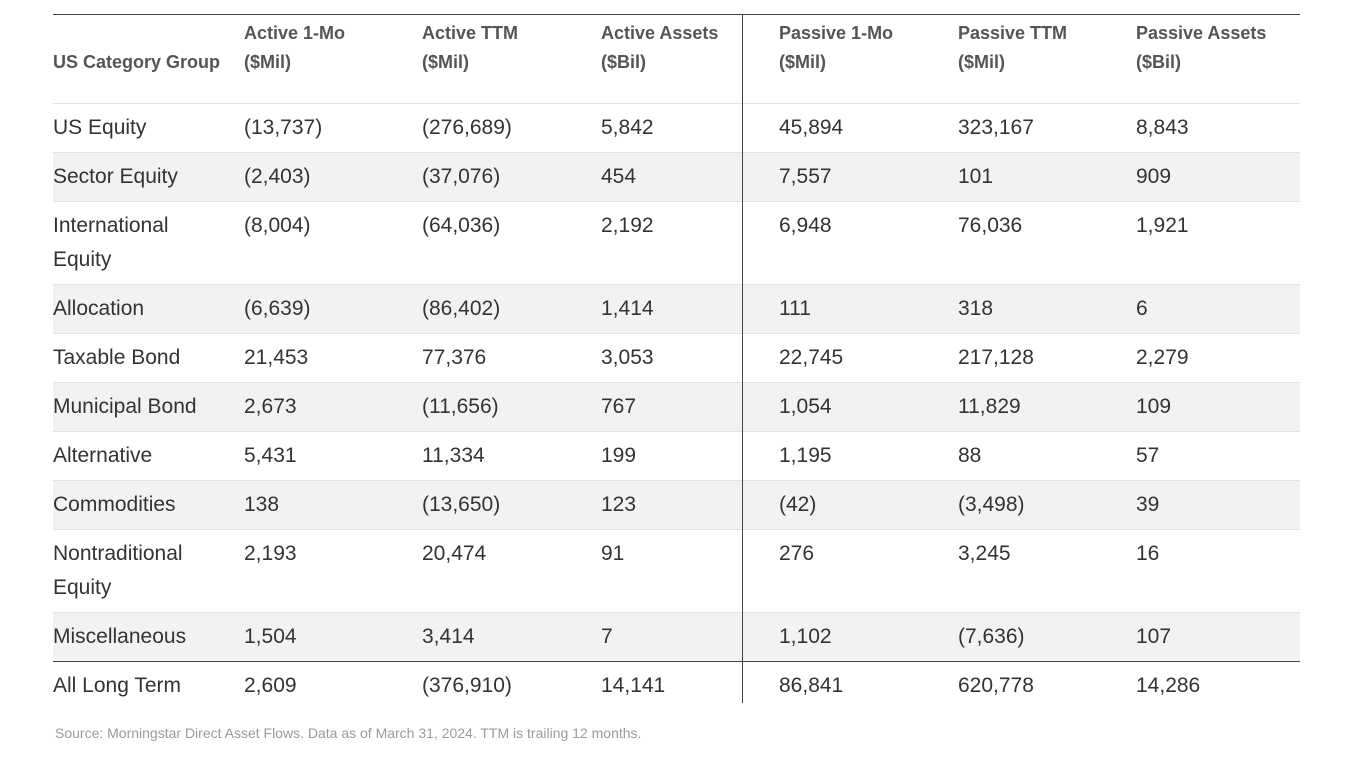 This screenshot has height=758, width=1354. Describe the element at coordinates (148, 407) in the screenshot. I see `row-label: Municipal Bond` at that location.